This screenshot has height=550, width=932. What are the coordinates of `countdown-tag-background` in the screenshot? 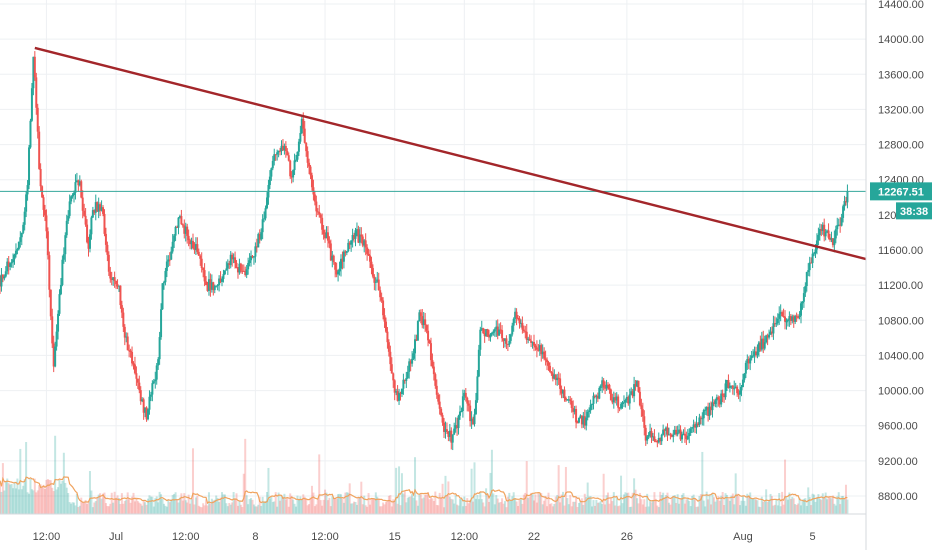 It's located at (914, 211).